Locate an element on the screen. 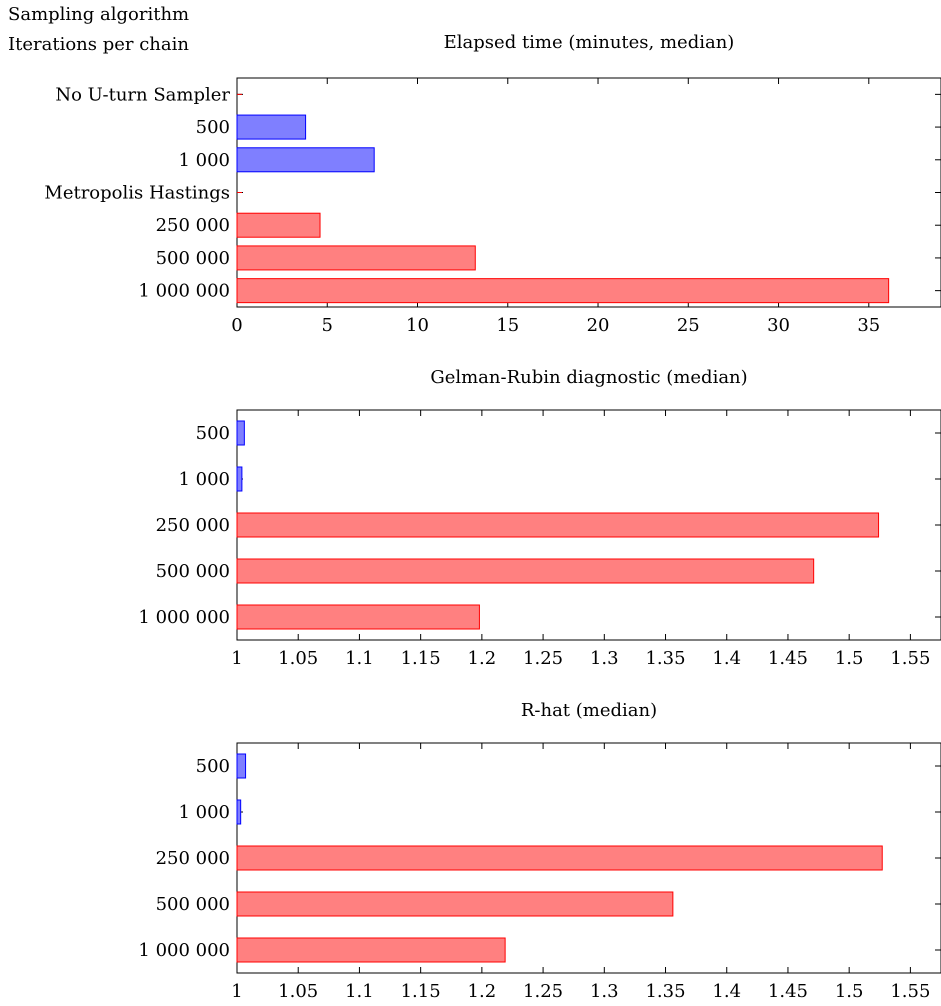  x-tick-label: 5 is located at coordinates (327, 325).